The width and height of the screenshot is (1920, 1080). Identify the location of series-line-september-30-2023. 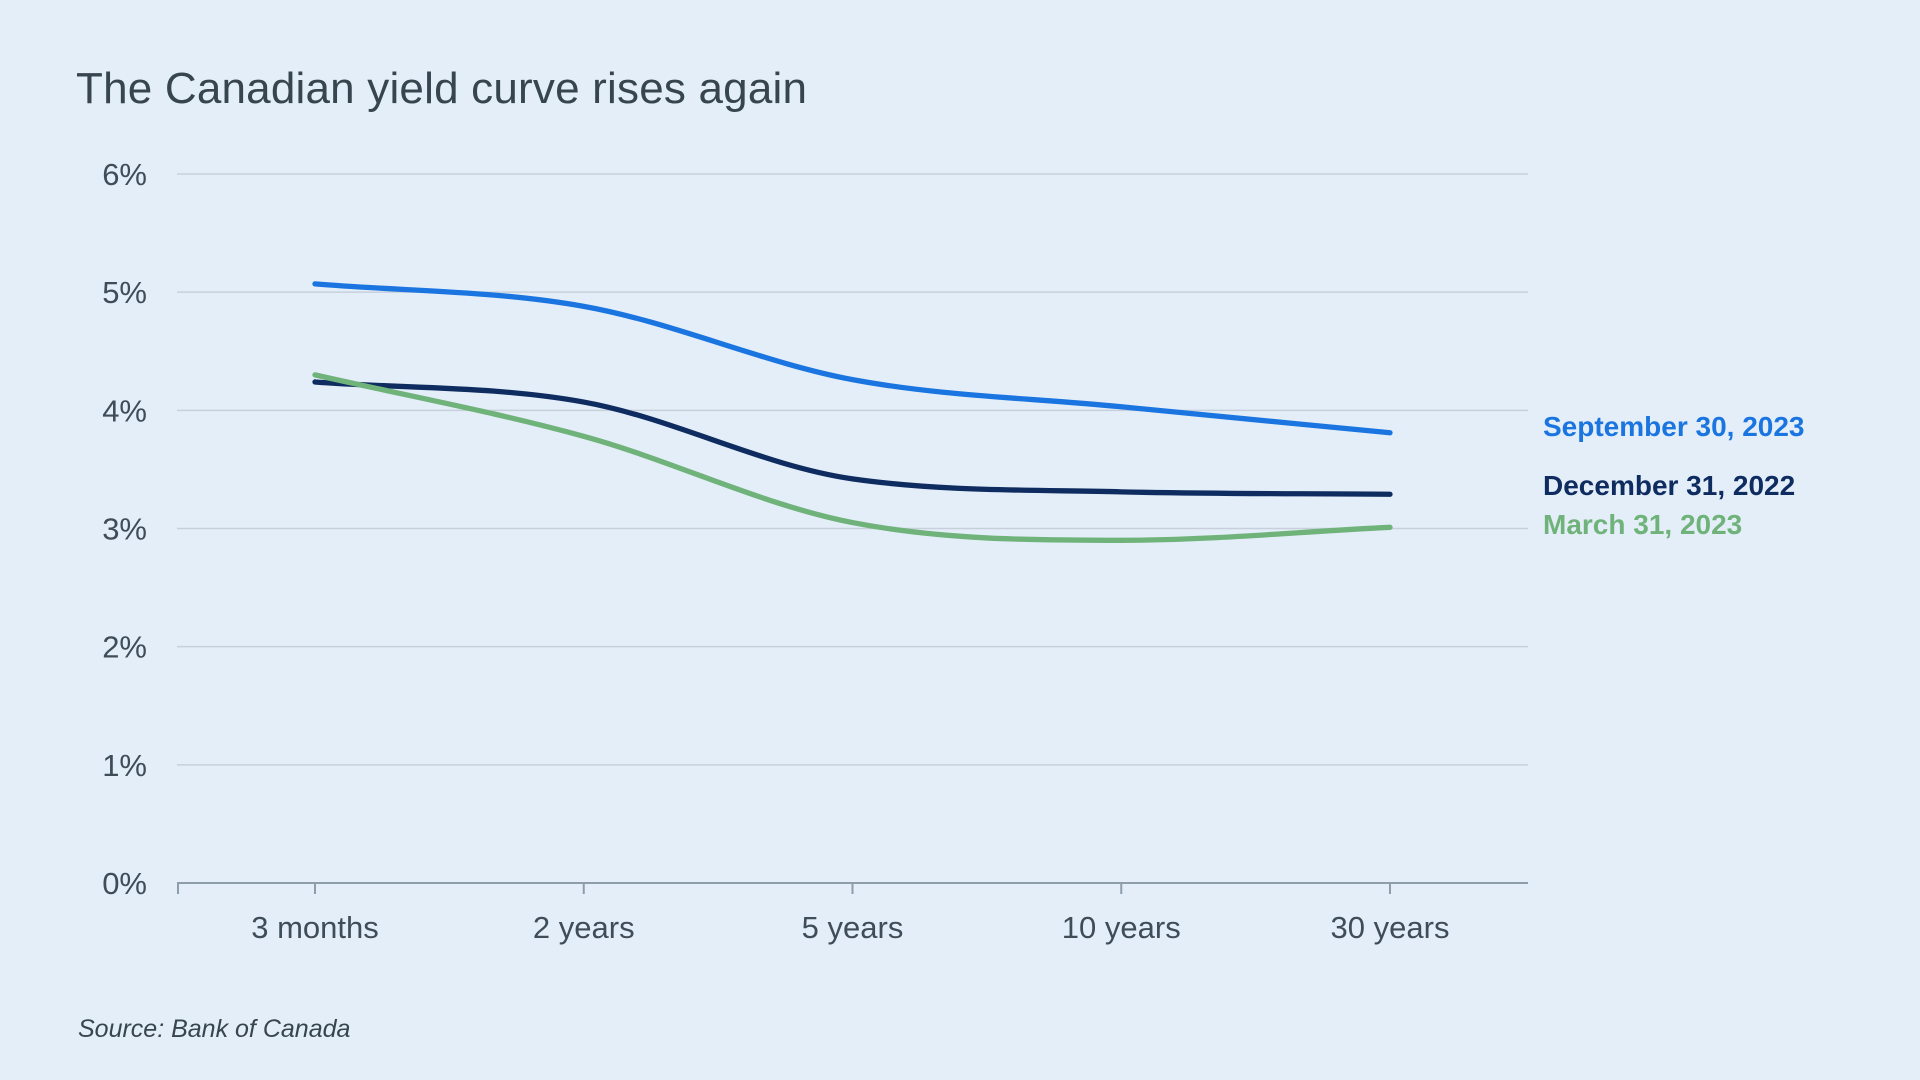
(852, 358).